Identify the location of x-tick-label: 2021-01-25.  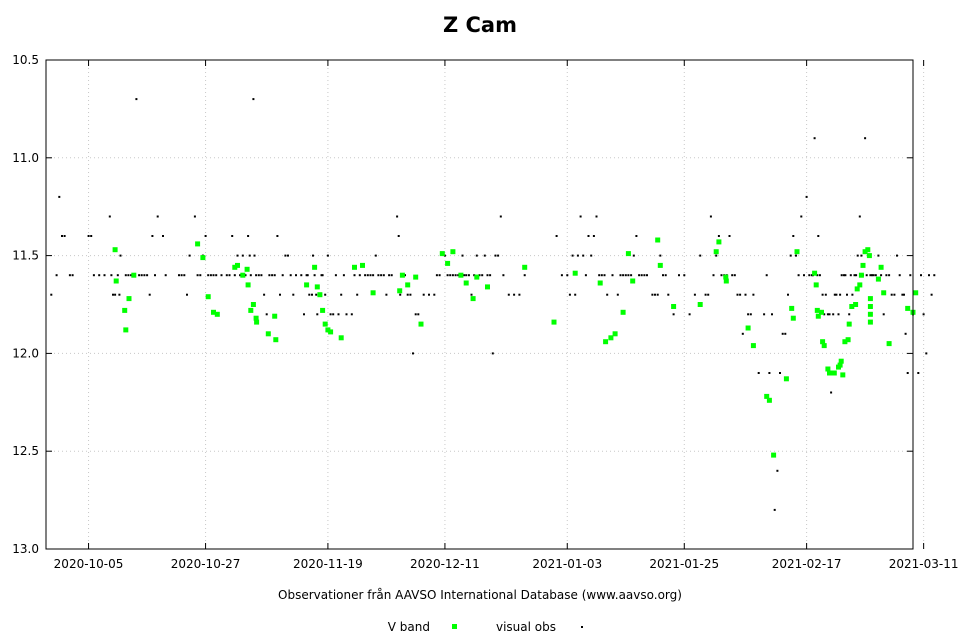
(684, 564).